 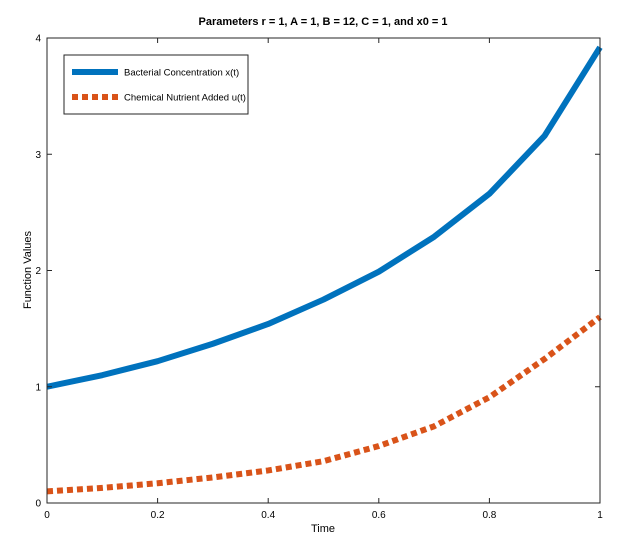 I want to click on legend-label-nutrient: Chemical Nutrient Added u(t), so click(x=185, y=98).